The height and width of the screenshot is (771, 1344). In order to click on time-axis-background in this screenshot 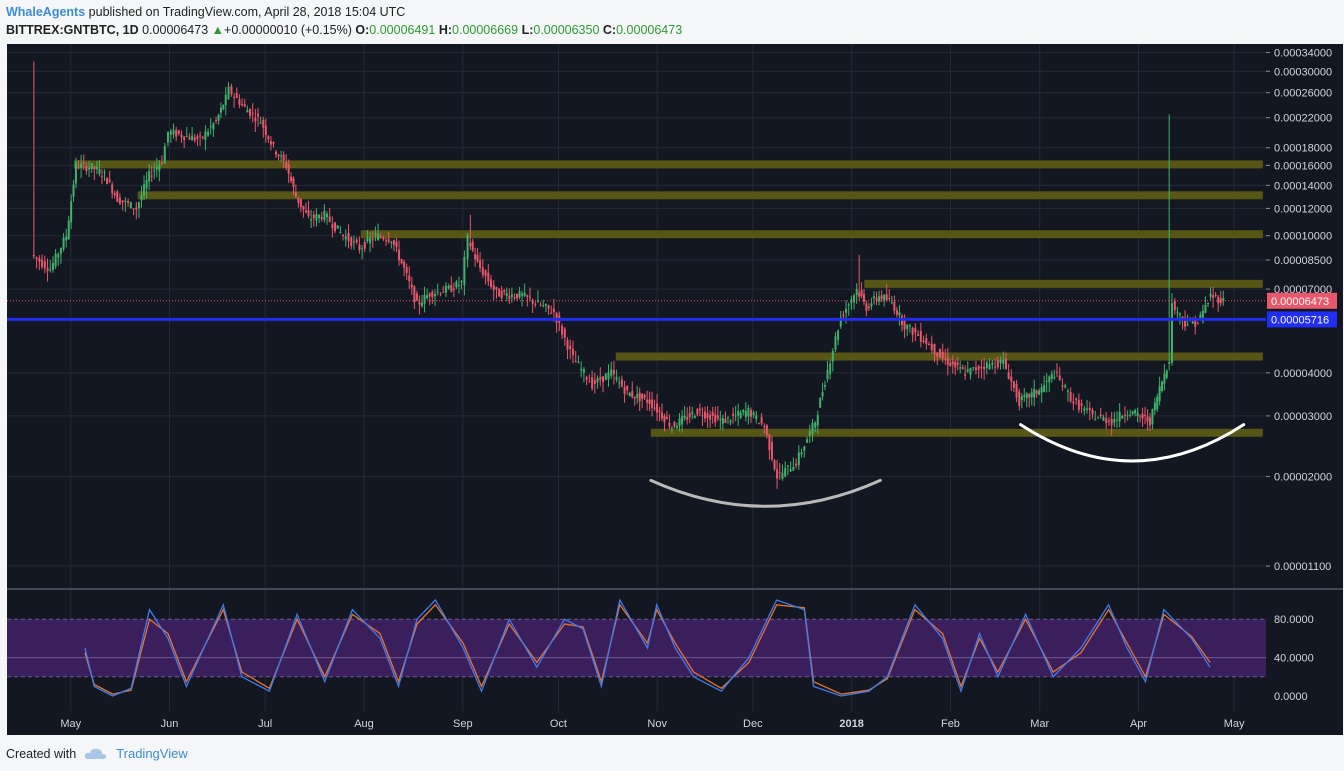, I will do `click(675, 723)`.